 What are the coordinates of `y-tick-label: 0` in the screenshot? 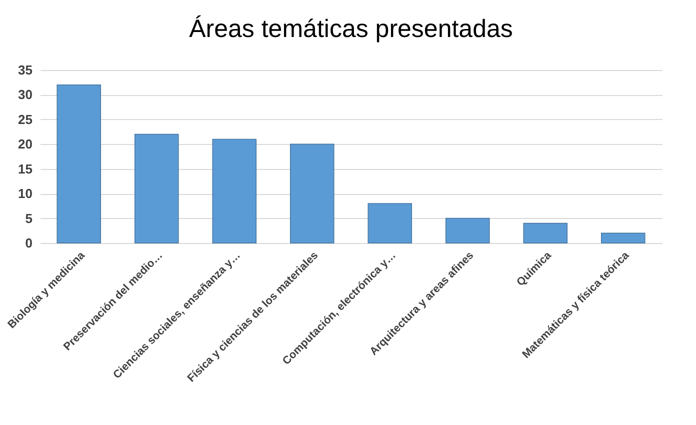 It's located at (28, 243).